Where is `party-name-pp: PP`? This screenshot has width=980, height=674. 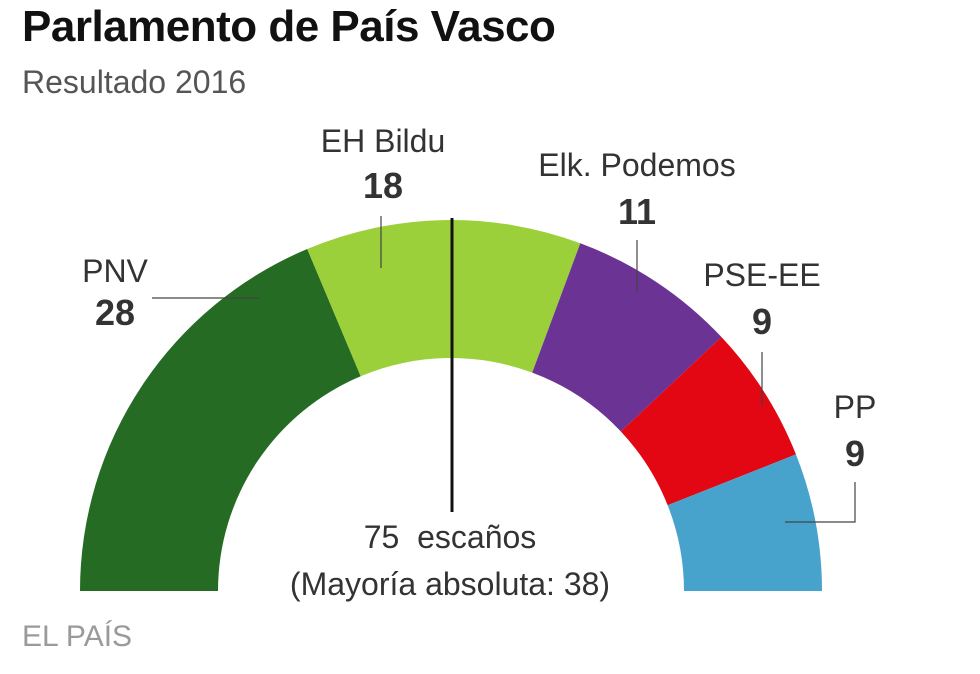 party-name-pp: PP is located at coordinates (855, 407).